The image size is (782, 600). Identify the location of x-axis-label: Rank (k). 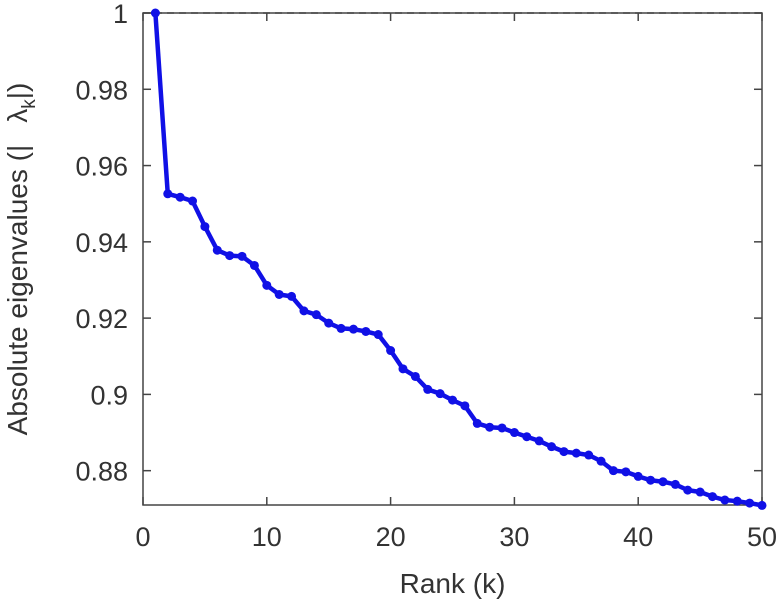
(453, 583).